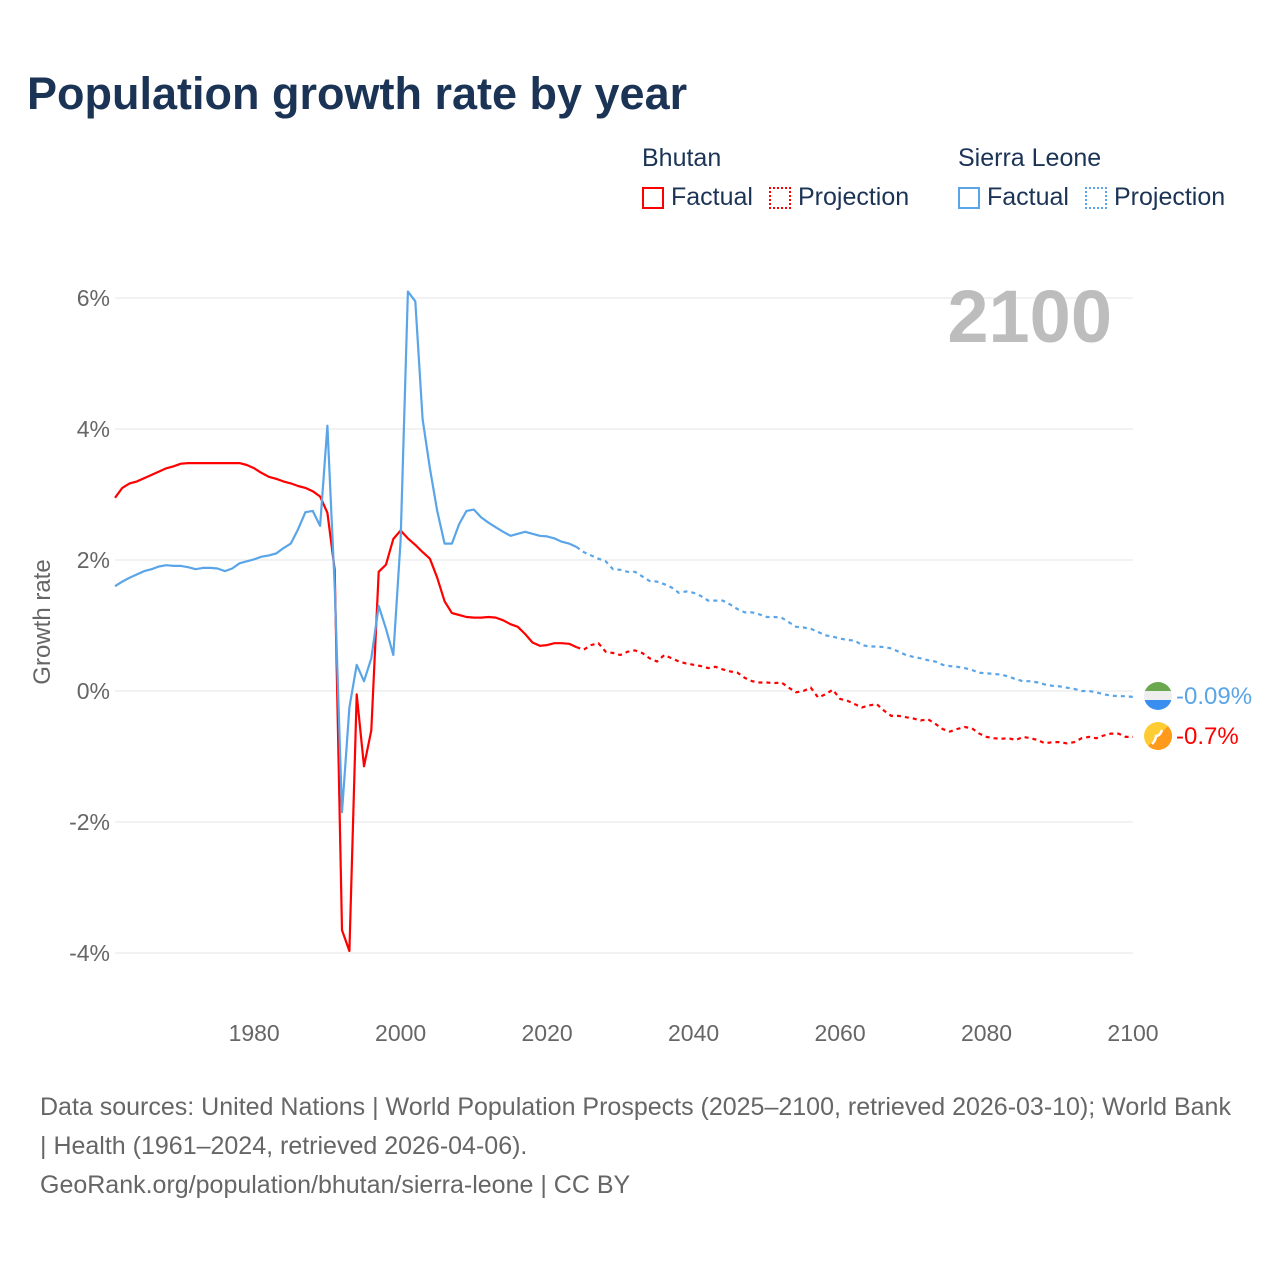 The image size is (1280, 1280). What do you see at coordinates (1158, 696) in the screenshot?
I see `flag-sierra-leone-icon` at bounding box center [1158, 696].